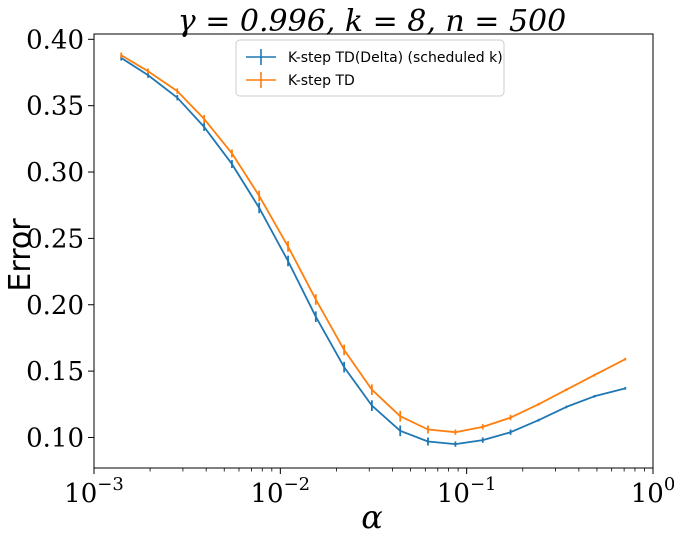  What do you see at coordinates (80, 494) in the screenshot?
I see `x-tick-base-0: 10` at bounding box center [80, 494].